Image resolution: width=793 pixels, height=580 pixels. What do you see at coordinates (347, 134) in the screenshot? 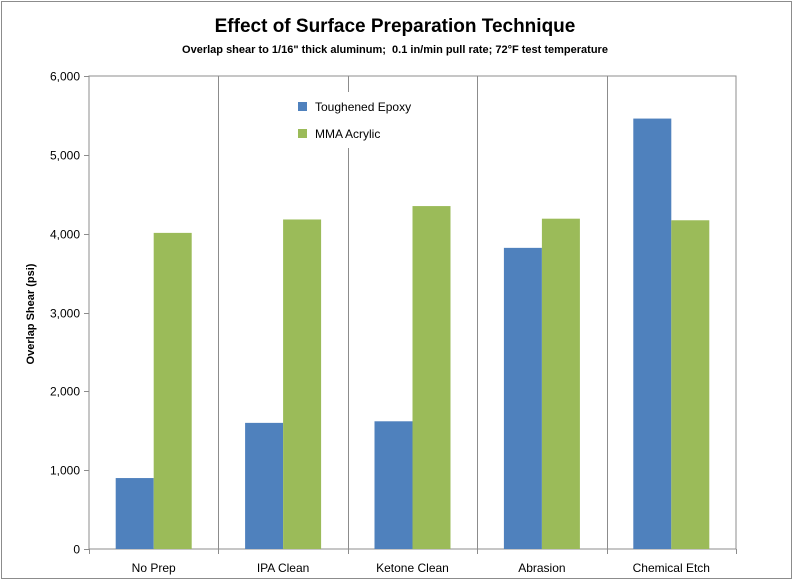
I see `legend-label: MMA Acrylic` at bounding box center [347, 134].